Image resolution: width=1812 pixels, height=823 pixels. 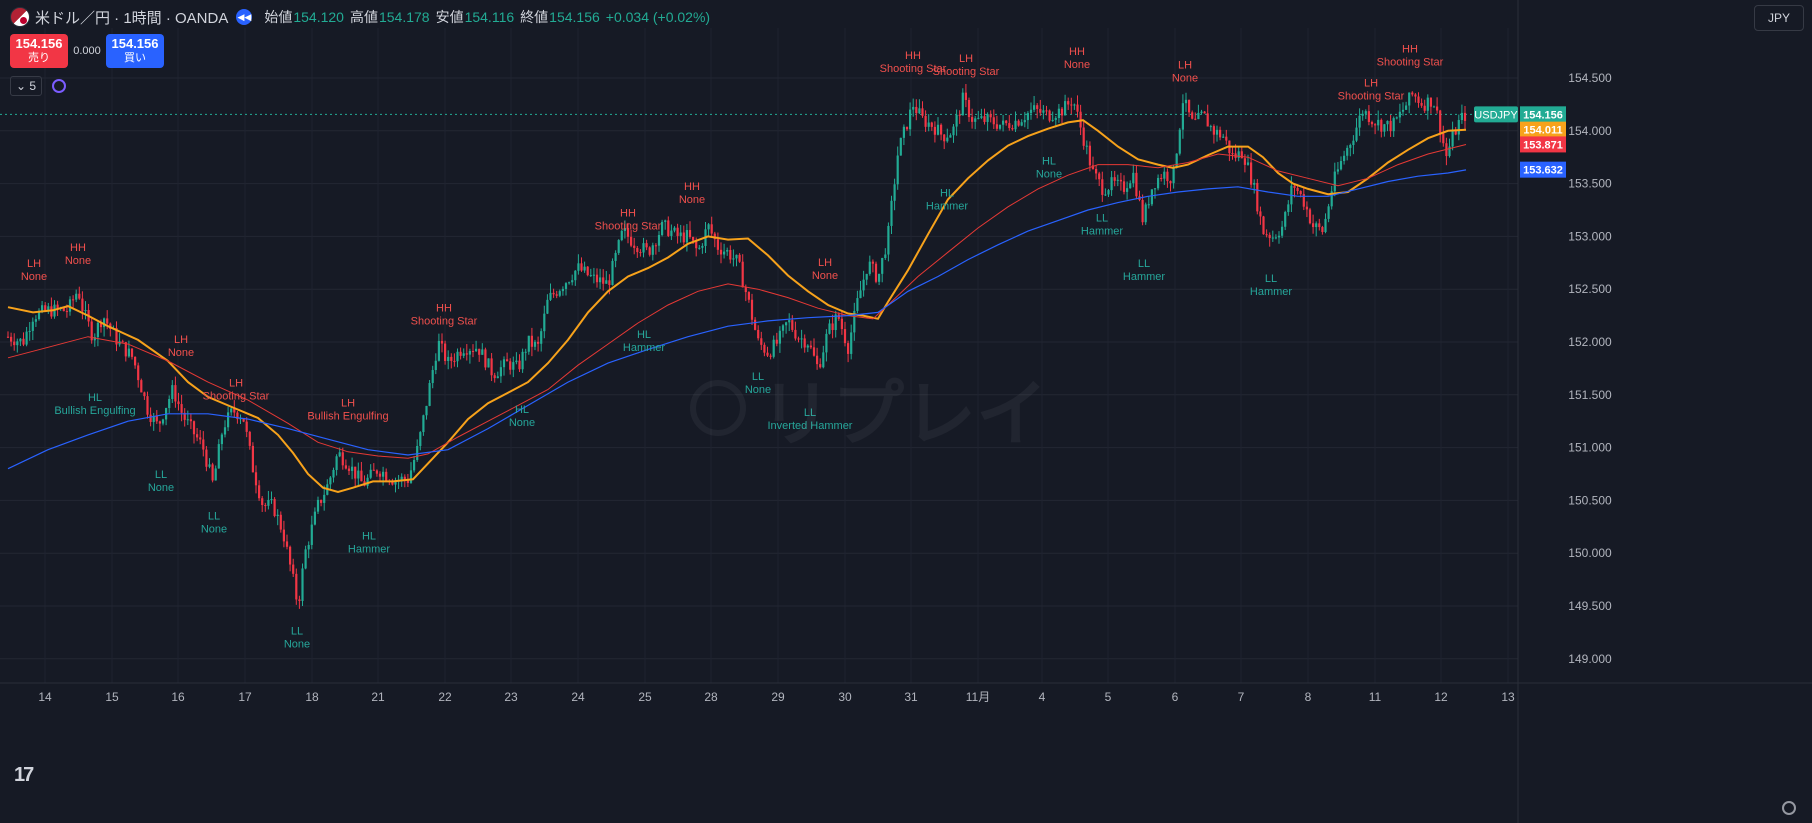 What do you see at coordinates (87, 51) in the screenshot?
I see `trade-panel: 154.156 売り 0.000 154.156 買い` at bounding box center [87, 51].